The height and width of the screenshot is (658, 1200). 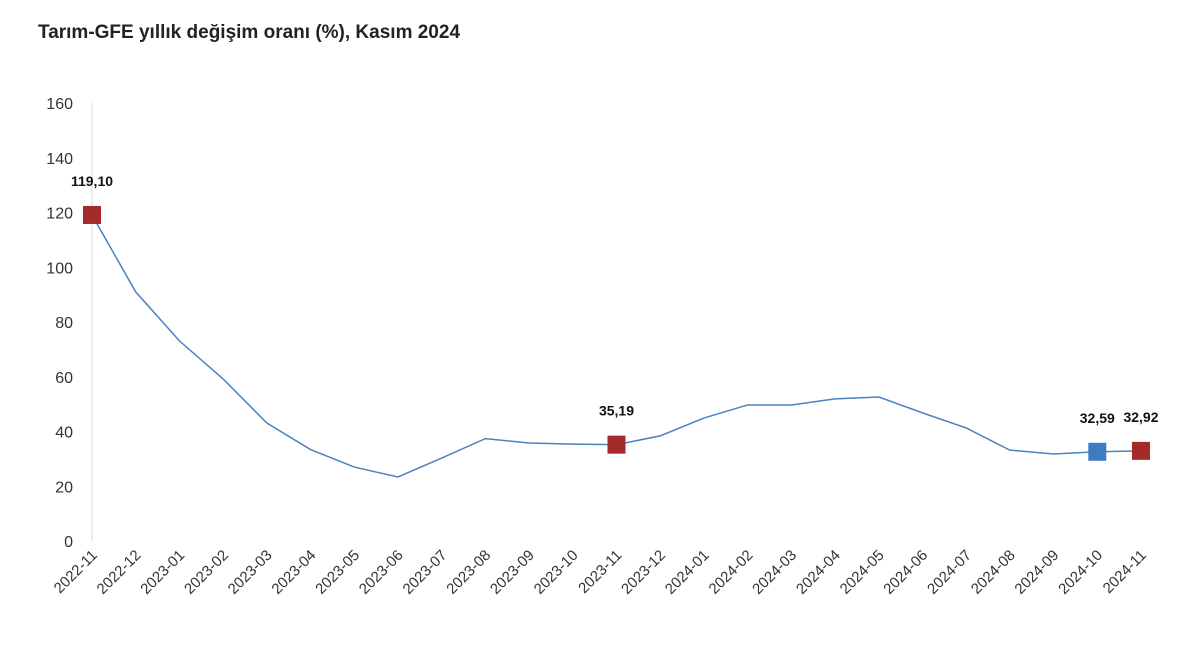 What do you see at coordinates (556, 572) in the screenshot?
I see `x-tick-label: 2023-10` at bounding box center [556, 572].